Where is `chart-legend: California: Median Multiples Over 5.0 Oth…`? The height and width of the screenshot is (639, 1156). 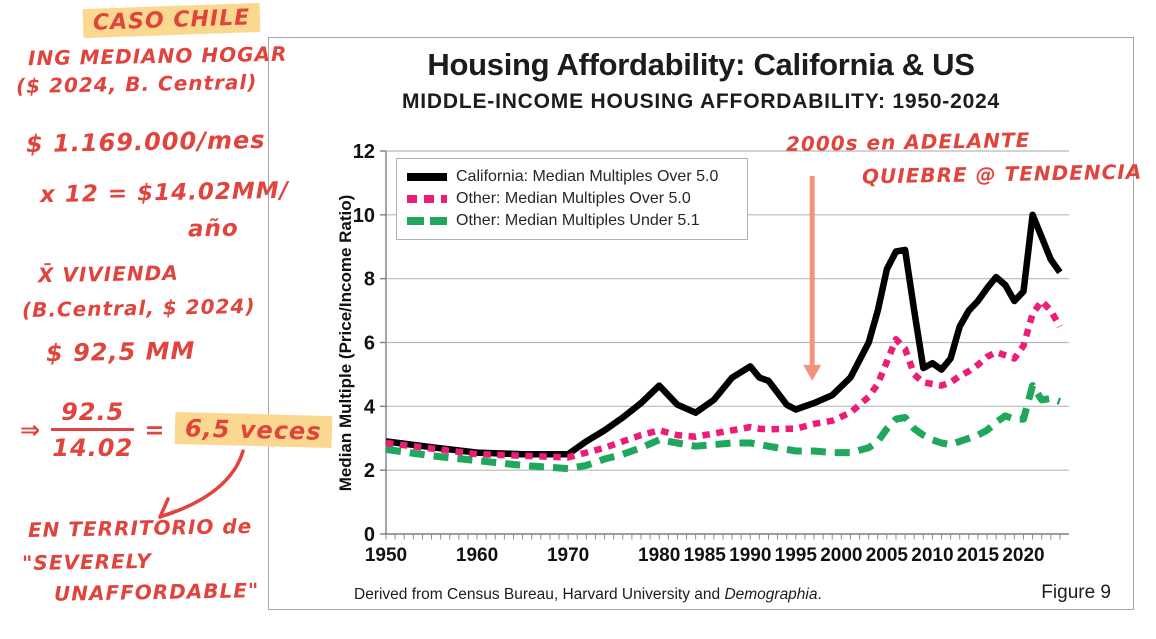
chart-legend: California: Median Multiples Over 5.0 Oth… is located at coordinates (572, 199).